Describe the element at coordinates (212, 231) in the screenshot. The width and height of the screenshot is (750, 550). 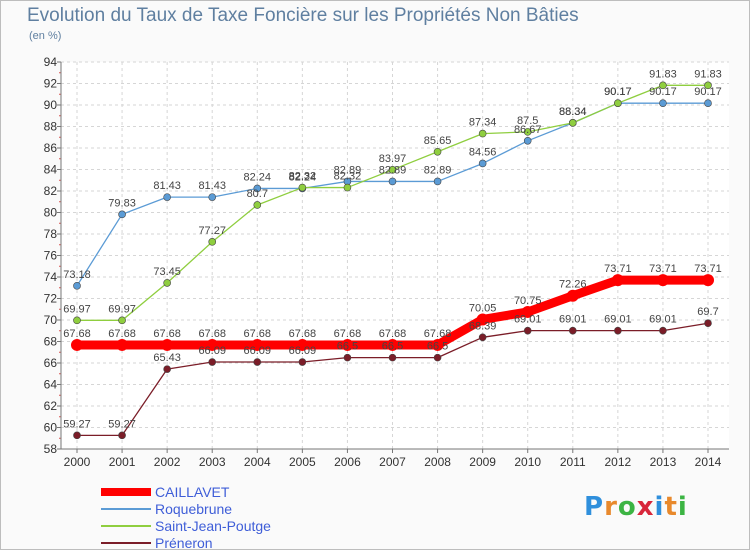
I see `data-label-saint-jean-poutge: 77.27` at that location.